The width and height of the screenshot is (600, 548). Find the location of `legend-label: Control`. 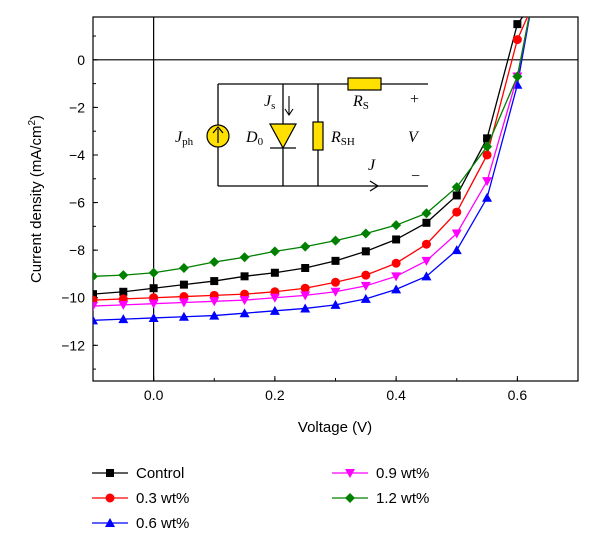

legend-label: Control is located at coordinates (160, 473).